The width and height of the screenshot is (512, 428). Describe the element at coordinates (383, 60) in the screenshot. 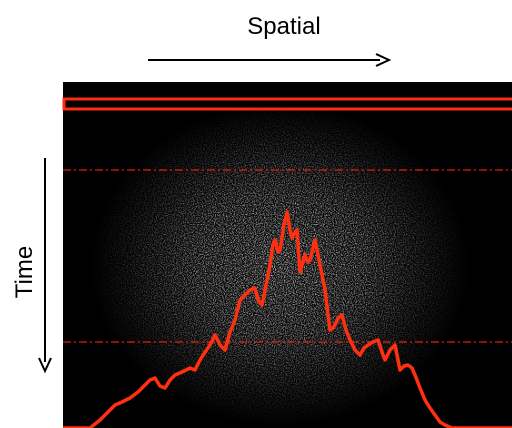

I see `spatial-arrow-head` at that location.